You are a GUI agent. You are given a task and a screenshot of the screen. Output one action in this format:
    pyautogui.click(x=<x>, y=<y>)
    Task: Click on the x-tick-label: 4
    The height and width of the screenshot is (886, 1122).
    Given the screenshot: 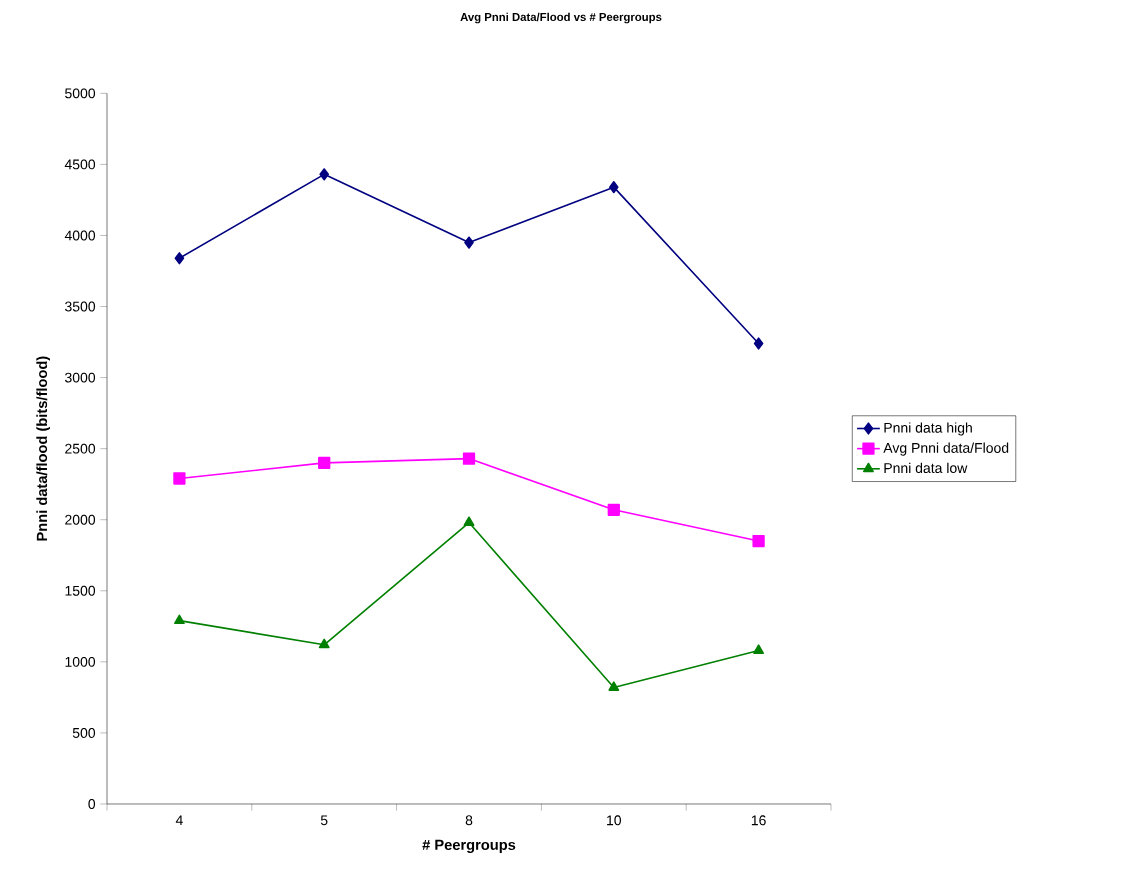 What is the action you would take?
    pyautogui.click(x=179, y=820)
    